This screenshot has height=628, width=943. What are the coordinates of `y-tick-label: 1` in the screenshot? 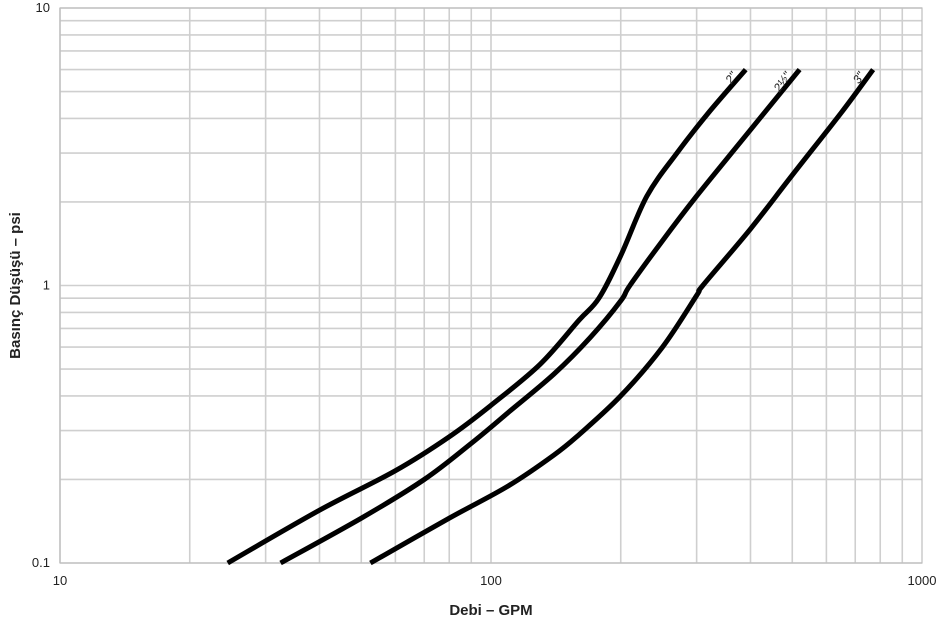 It's located at (46, 285).